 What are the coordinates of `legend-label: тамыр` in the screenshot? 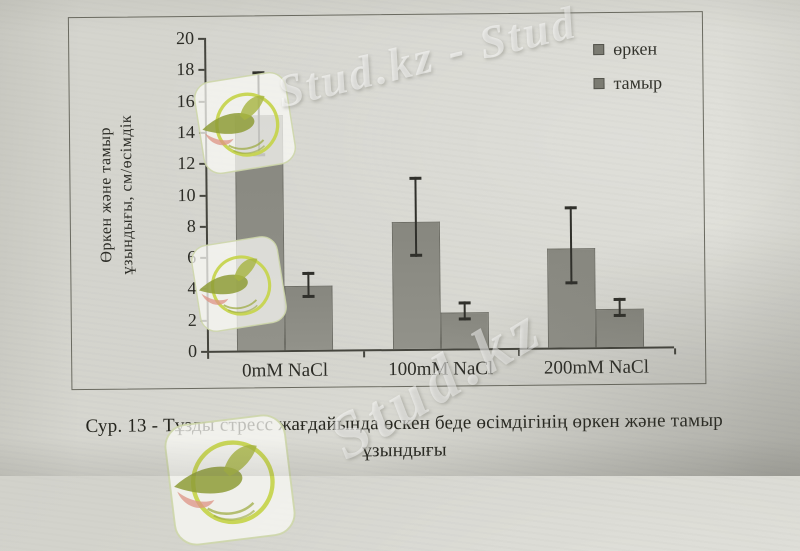 It's located at (638, 82).